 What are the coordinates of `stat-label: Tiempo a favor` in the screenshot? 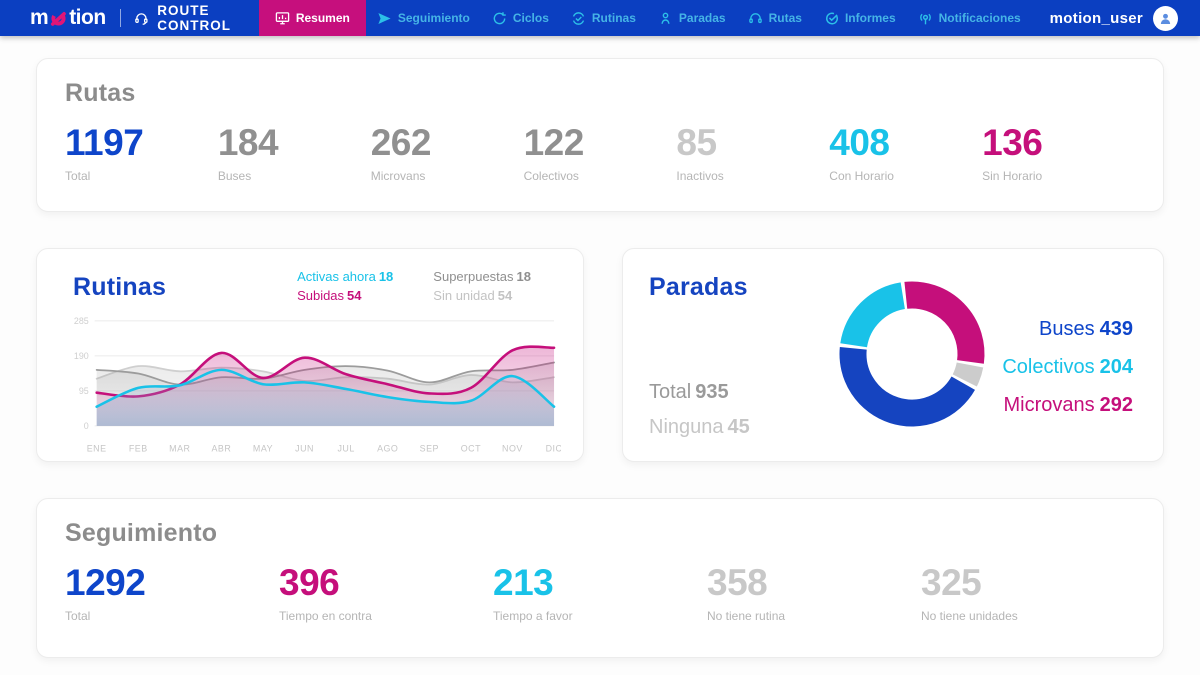 It's located at (533, 616).